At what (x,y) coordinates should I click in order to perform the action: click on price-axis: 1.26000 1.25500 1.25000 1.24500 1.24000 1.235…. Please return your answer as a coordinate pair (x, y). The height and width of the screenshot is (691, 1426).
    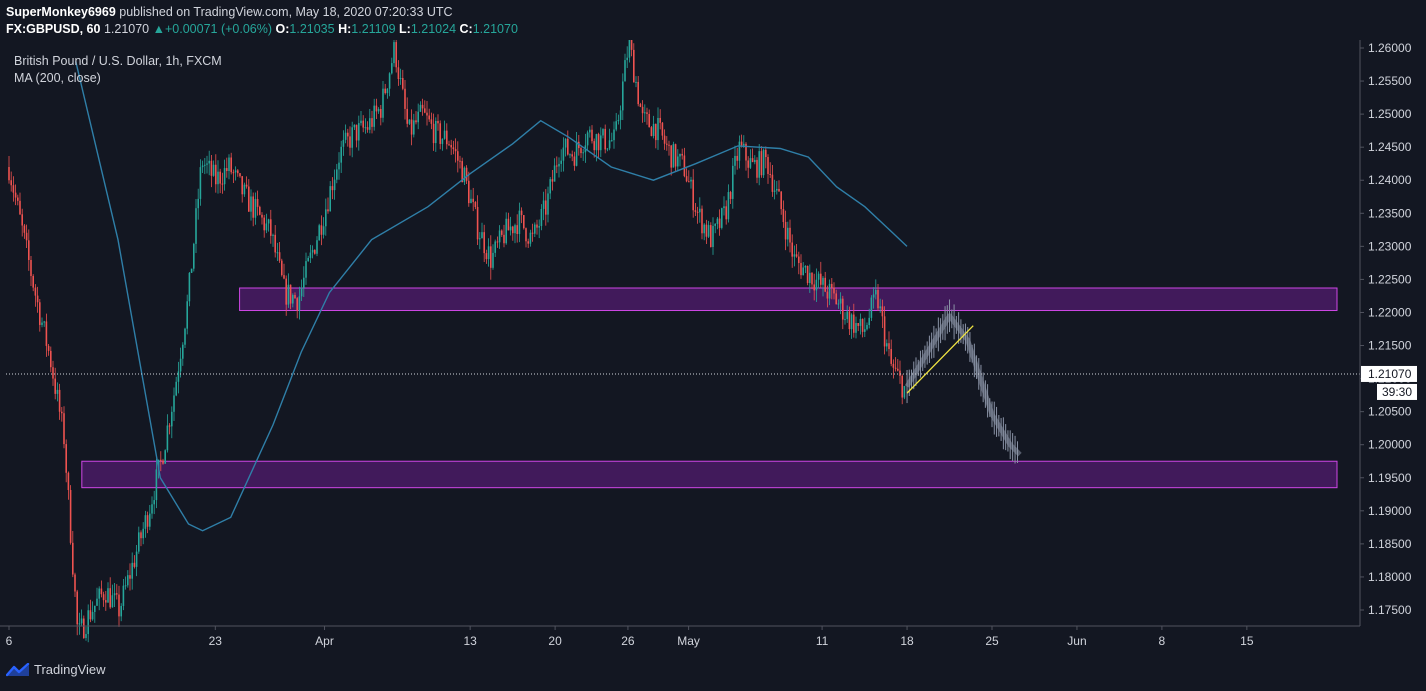
    Looking at the image, I should click on (1388, 333).